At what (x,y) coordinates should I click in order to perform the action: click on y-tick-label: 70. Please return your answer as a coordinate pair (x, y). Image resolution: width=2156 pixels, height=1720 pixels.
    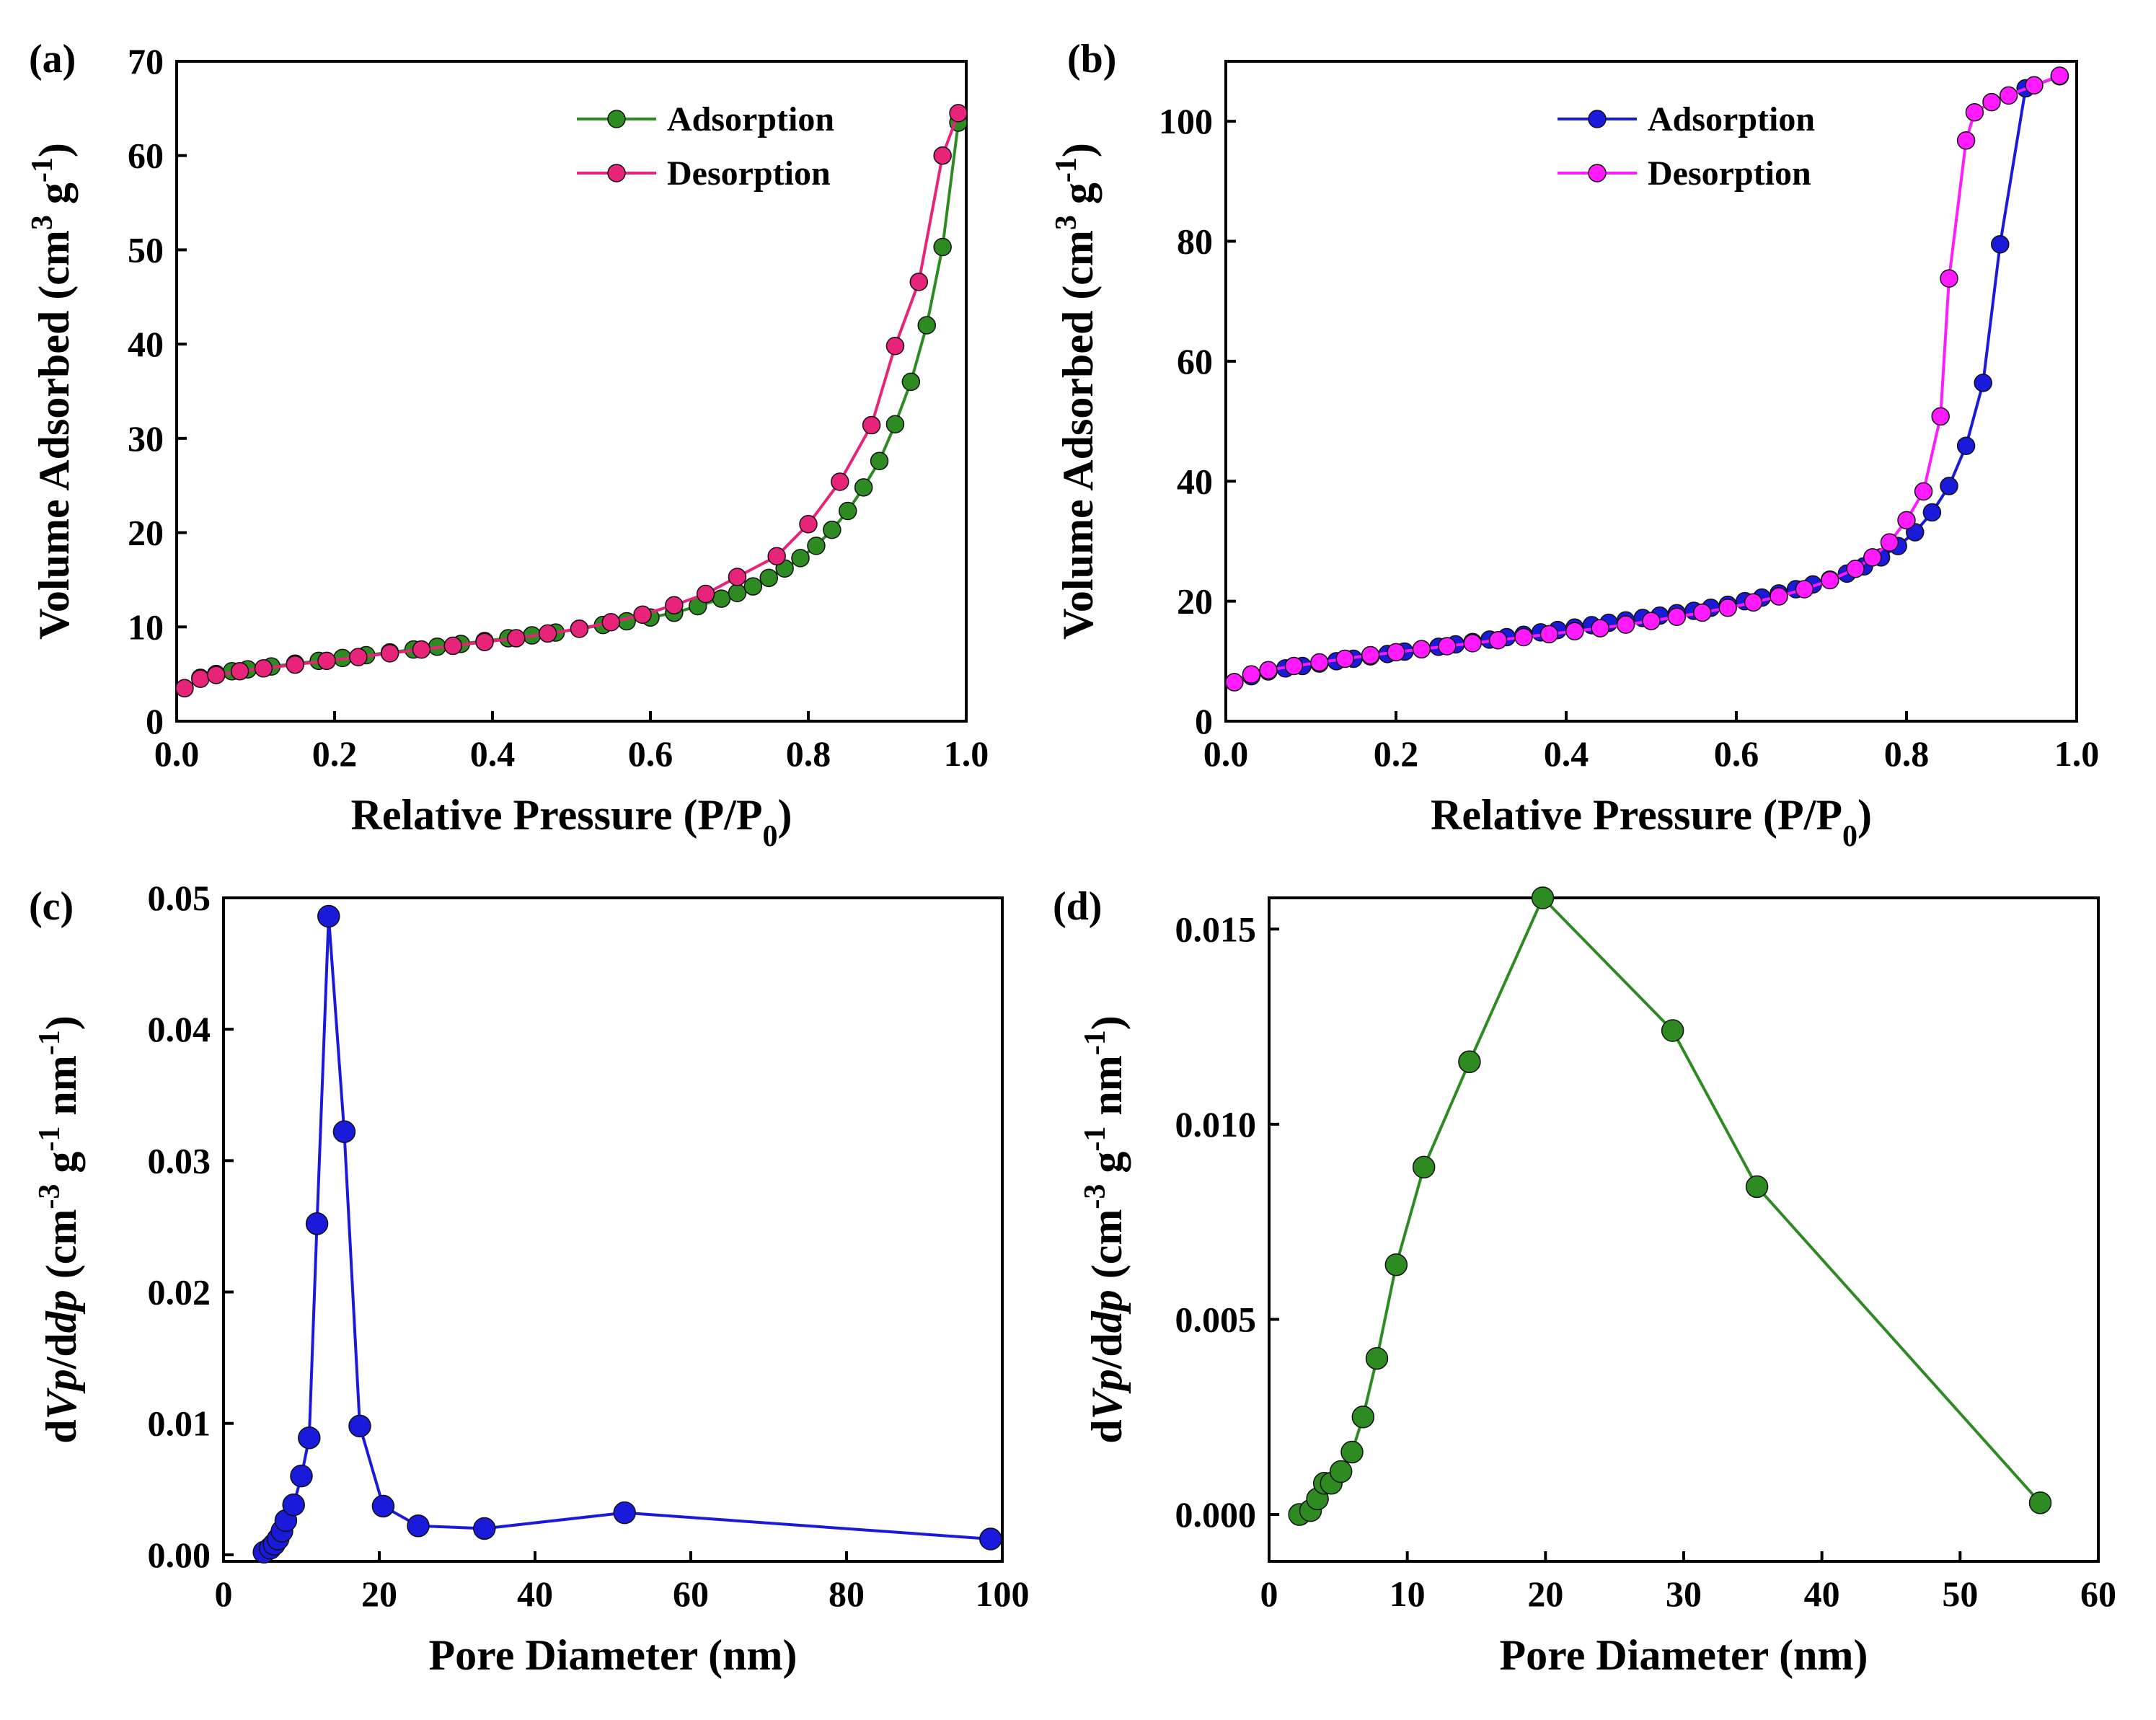
    Looking at the image, I should click on (146, 61).